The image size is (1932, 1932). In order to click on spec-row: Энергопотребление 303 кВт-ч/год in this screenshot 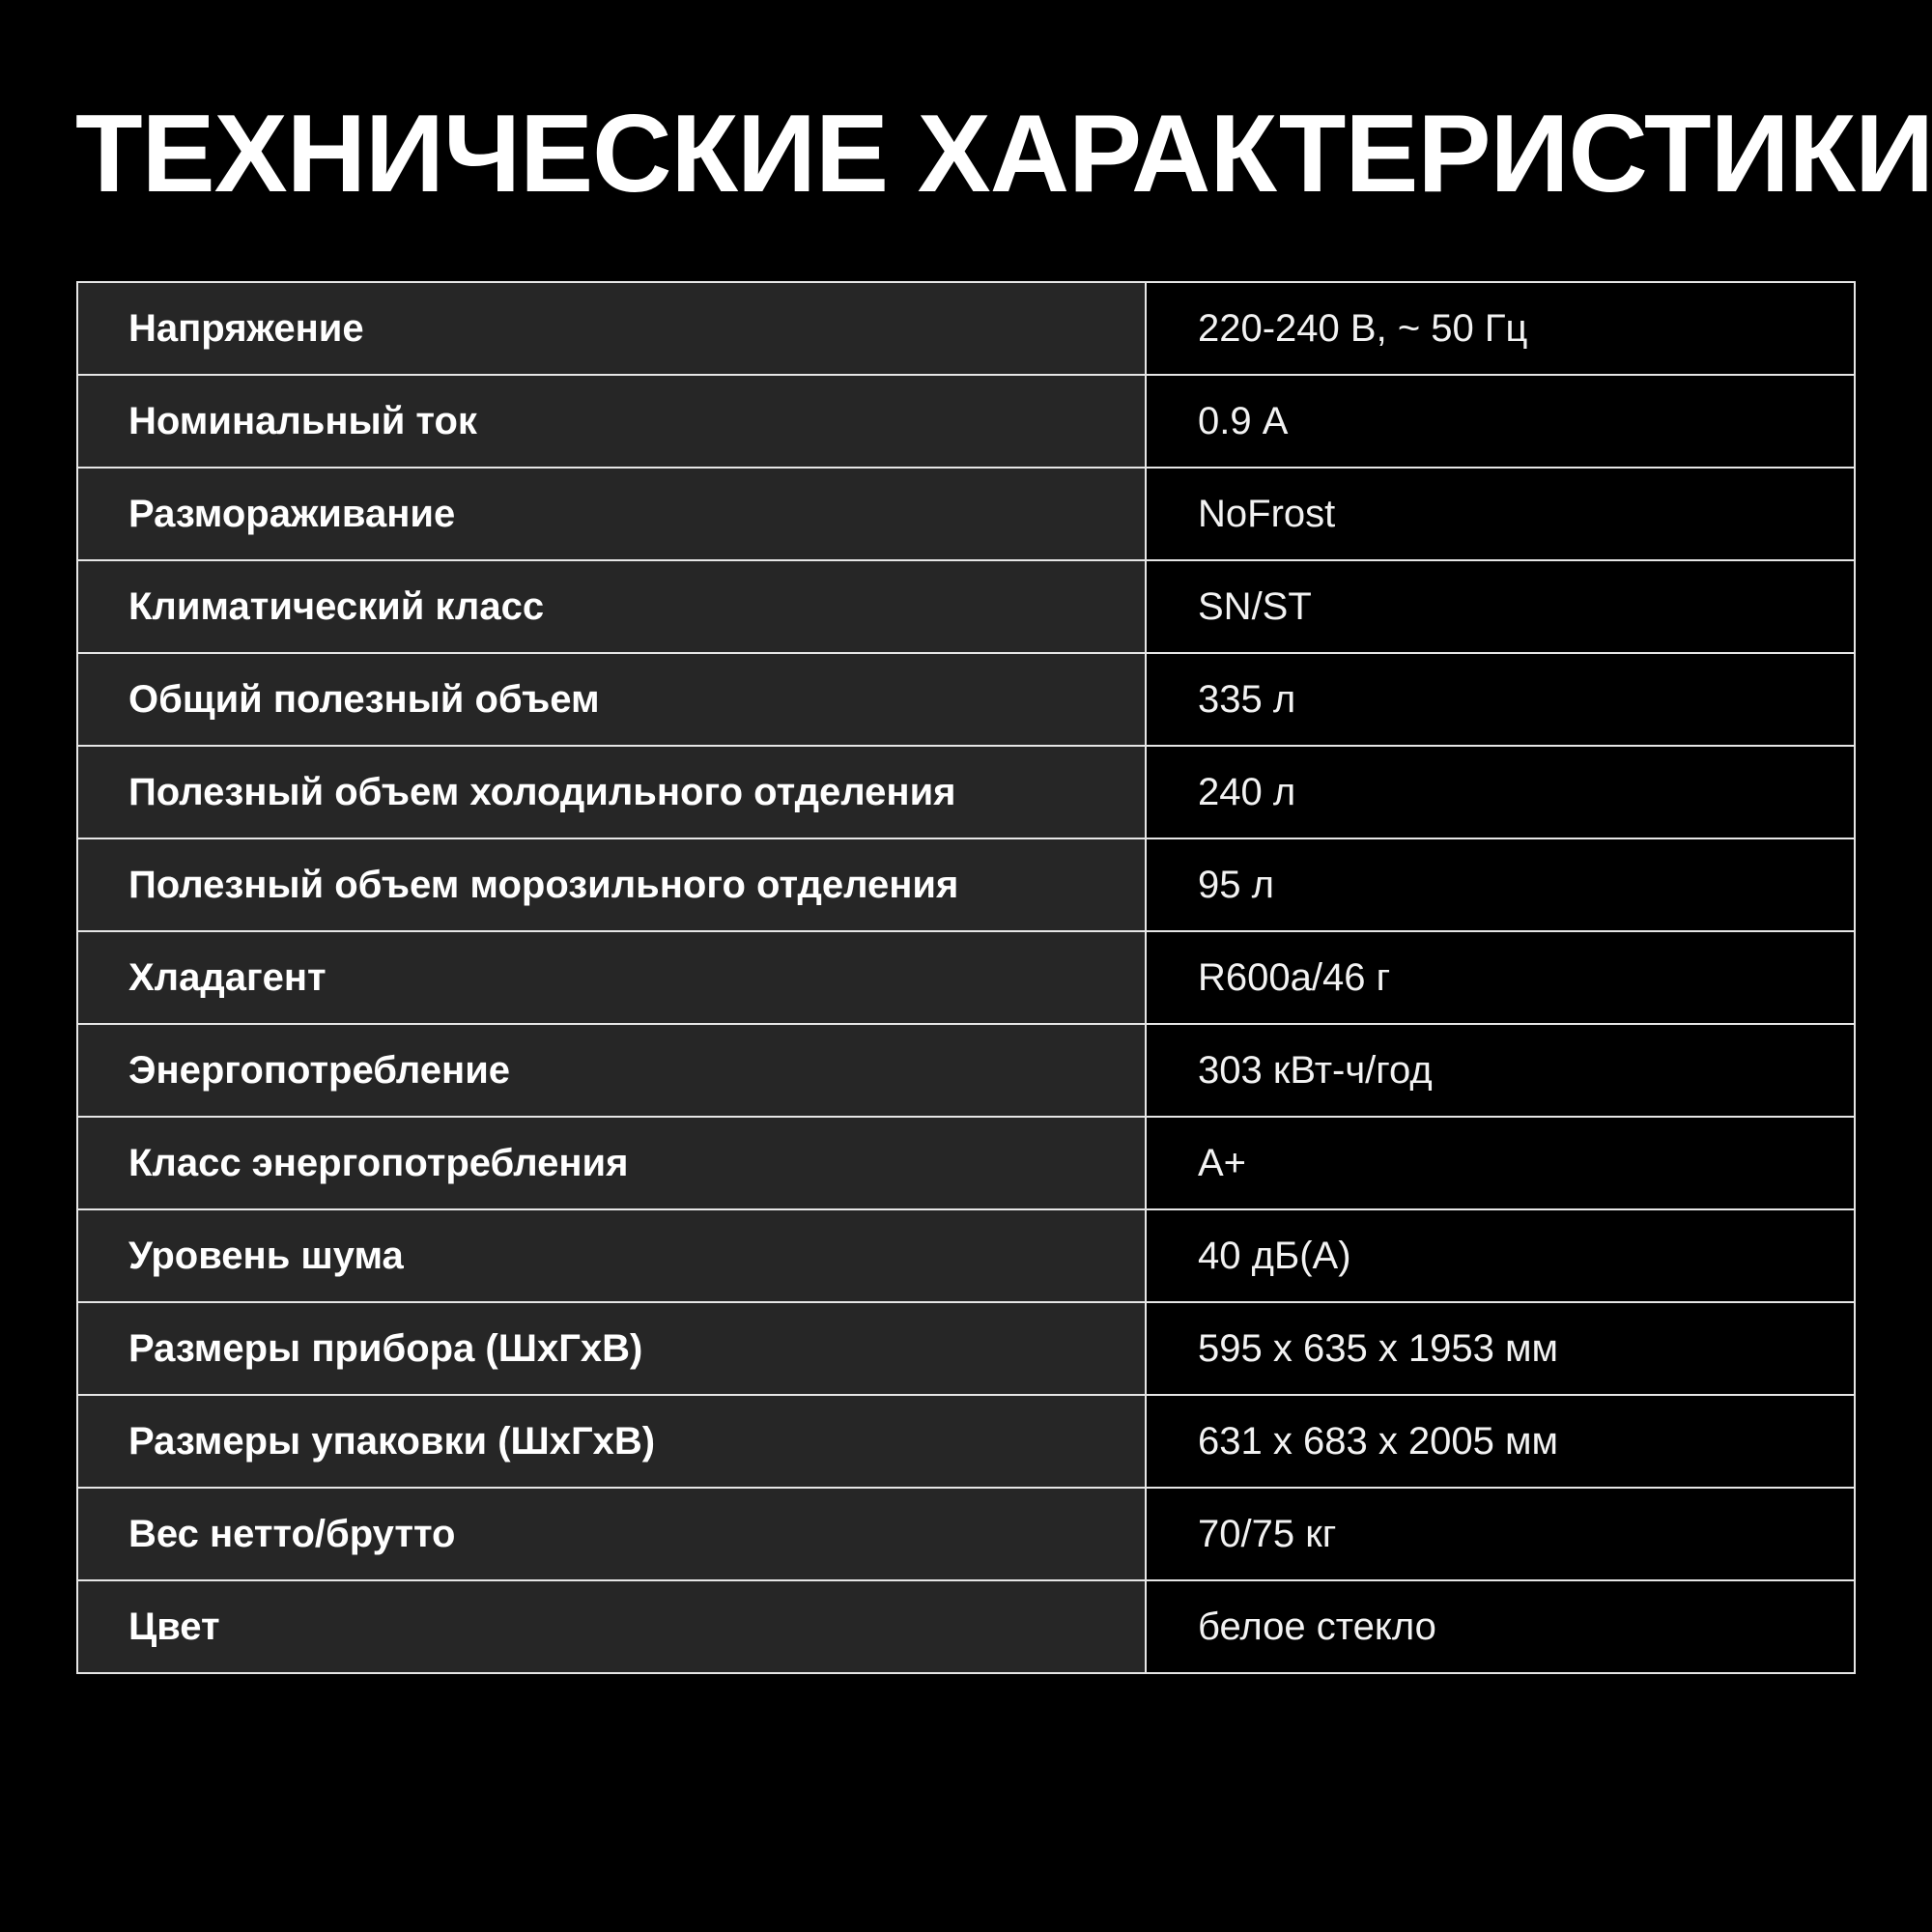, I will do `click(966, 1070)`.